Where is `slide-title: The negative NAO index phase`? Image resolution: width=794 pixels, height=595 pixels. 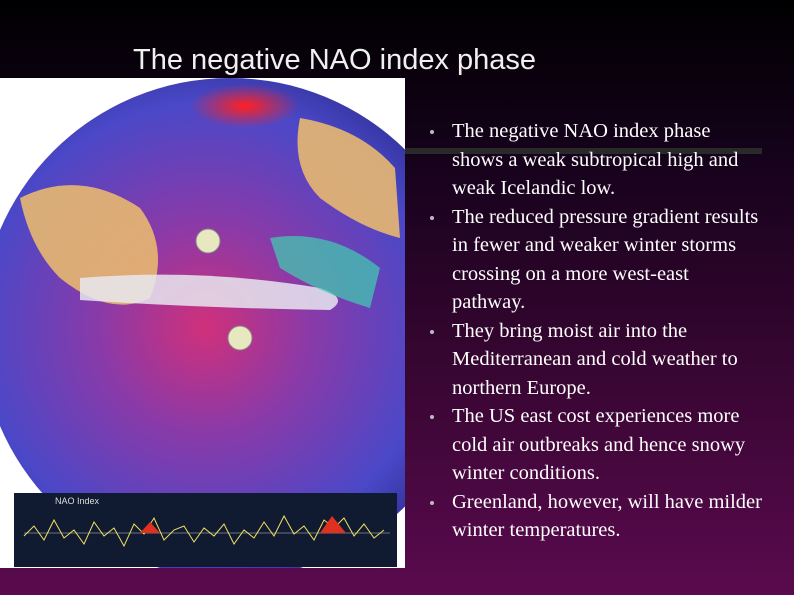
slide-title: The negative NAO index phase is located at coordinates (335, 60).